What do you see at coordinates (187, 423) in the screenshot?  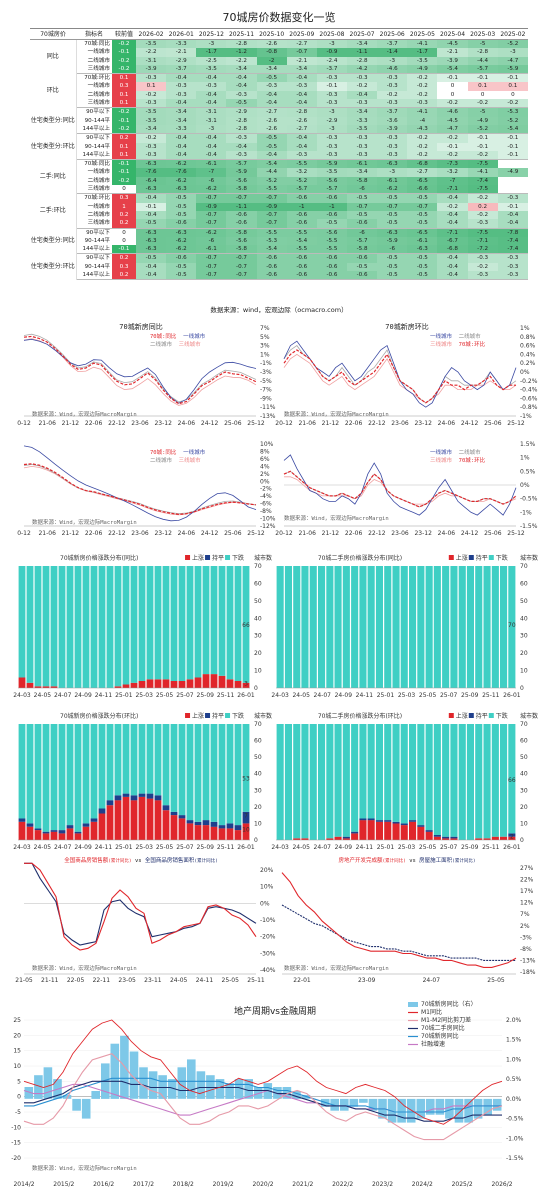 I see `x-tick-label: 24-06` at bounding box center [187, 423].